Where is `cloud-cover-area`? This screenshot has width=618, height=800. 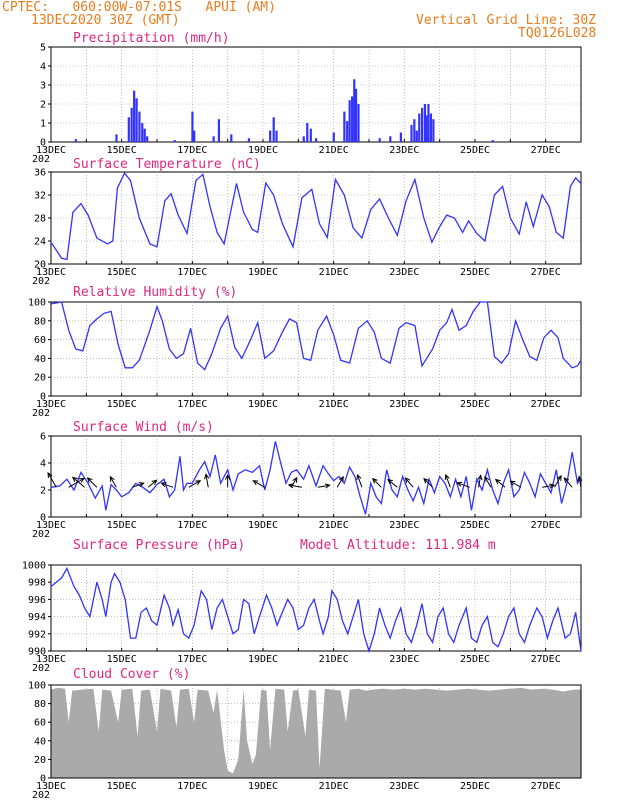 cloud-cover-area is located at coordinates (316, 732).